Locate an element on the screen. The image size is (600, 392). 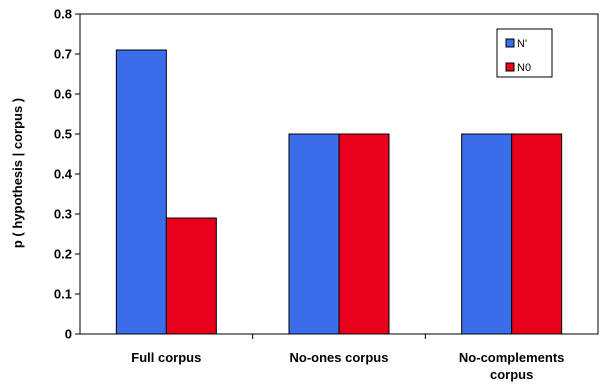
legend-label: N' is located at coordinates (522, 44).